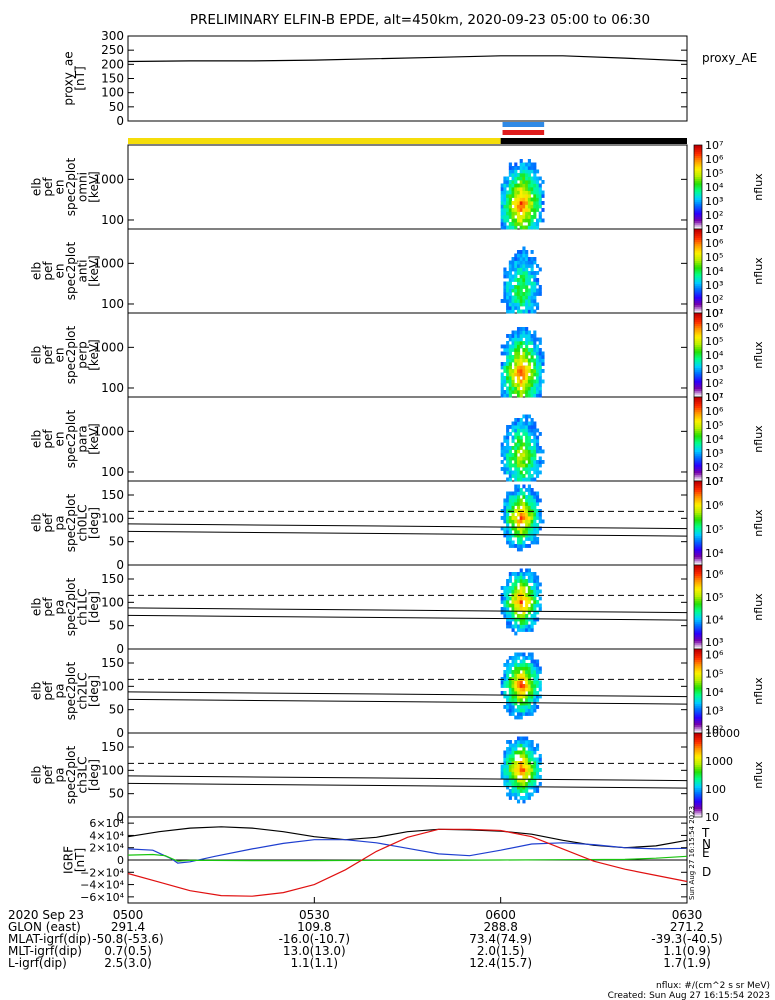  I want to click on ephemeris-value: 291.4, so click(128, 927).